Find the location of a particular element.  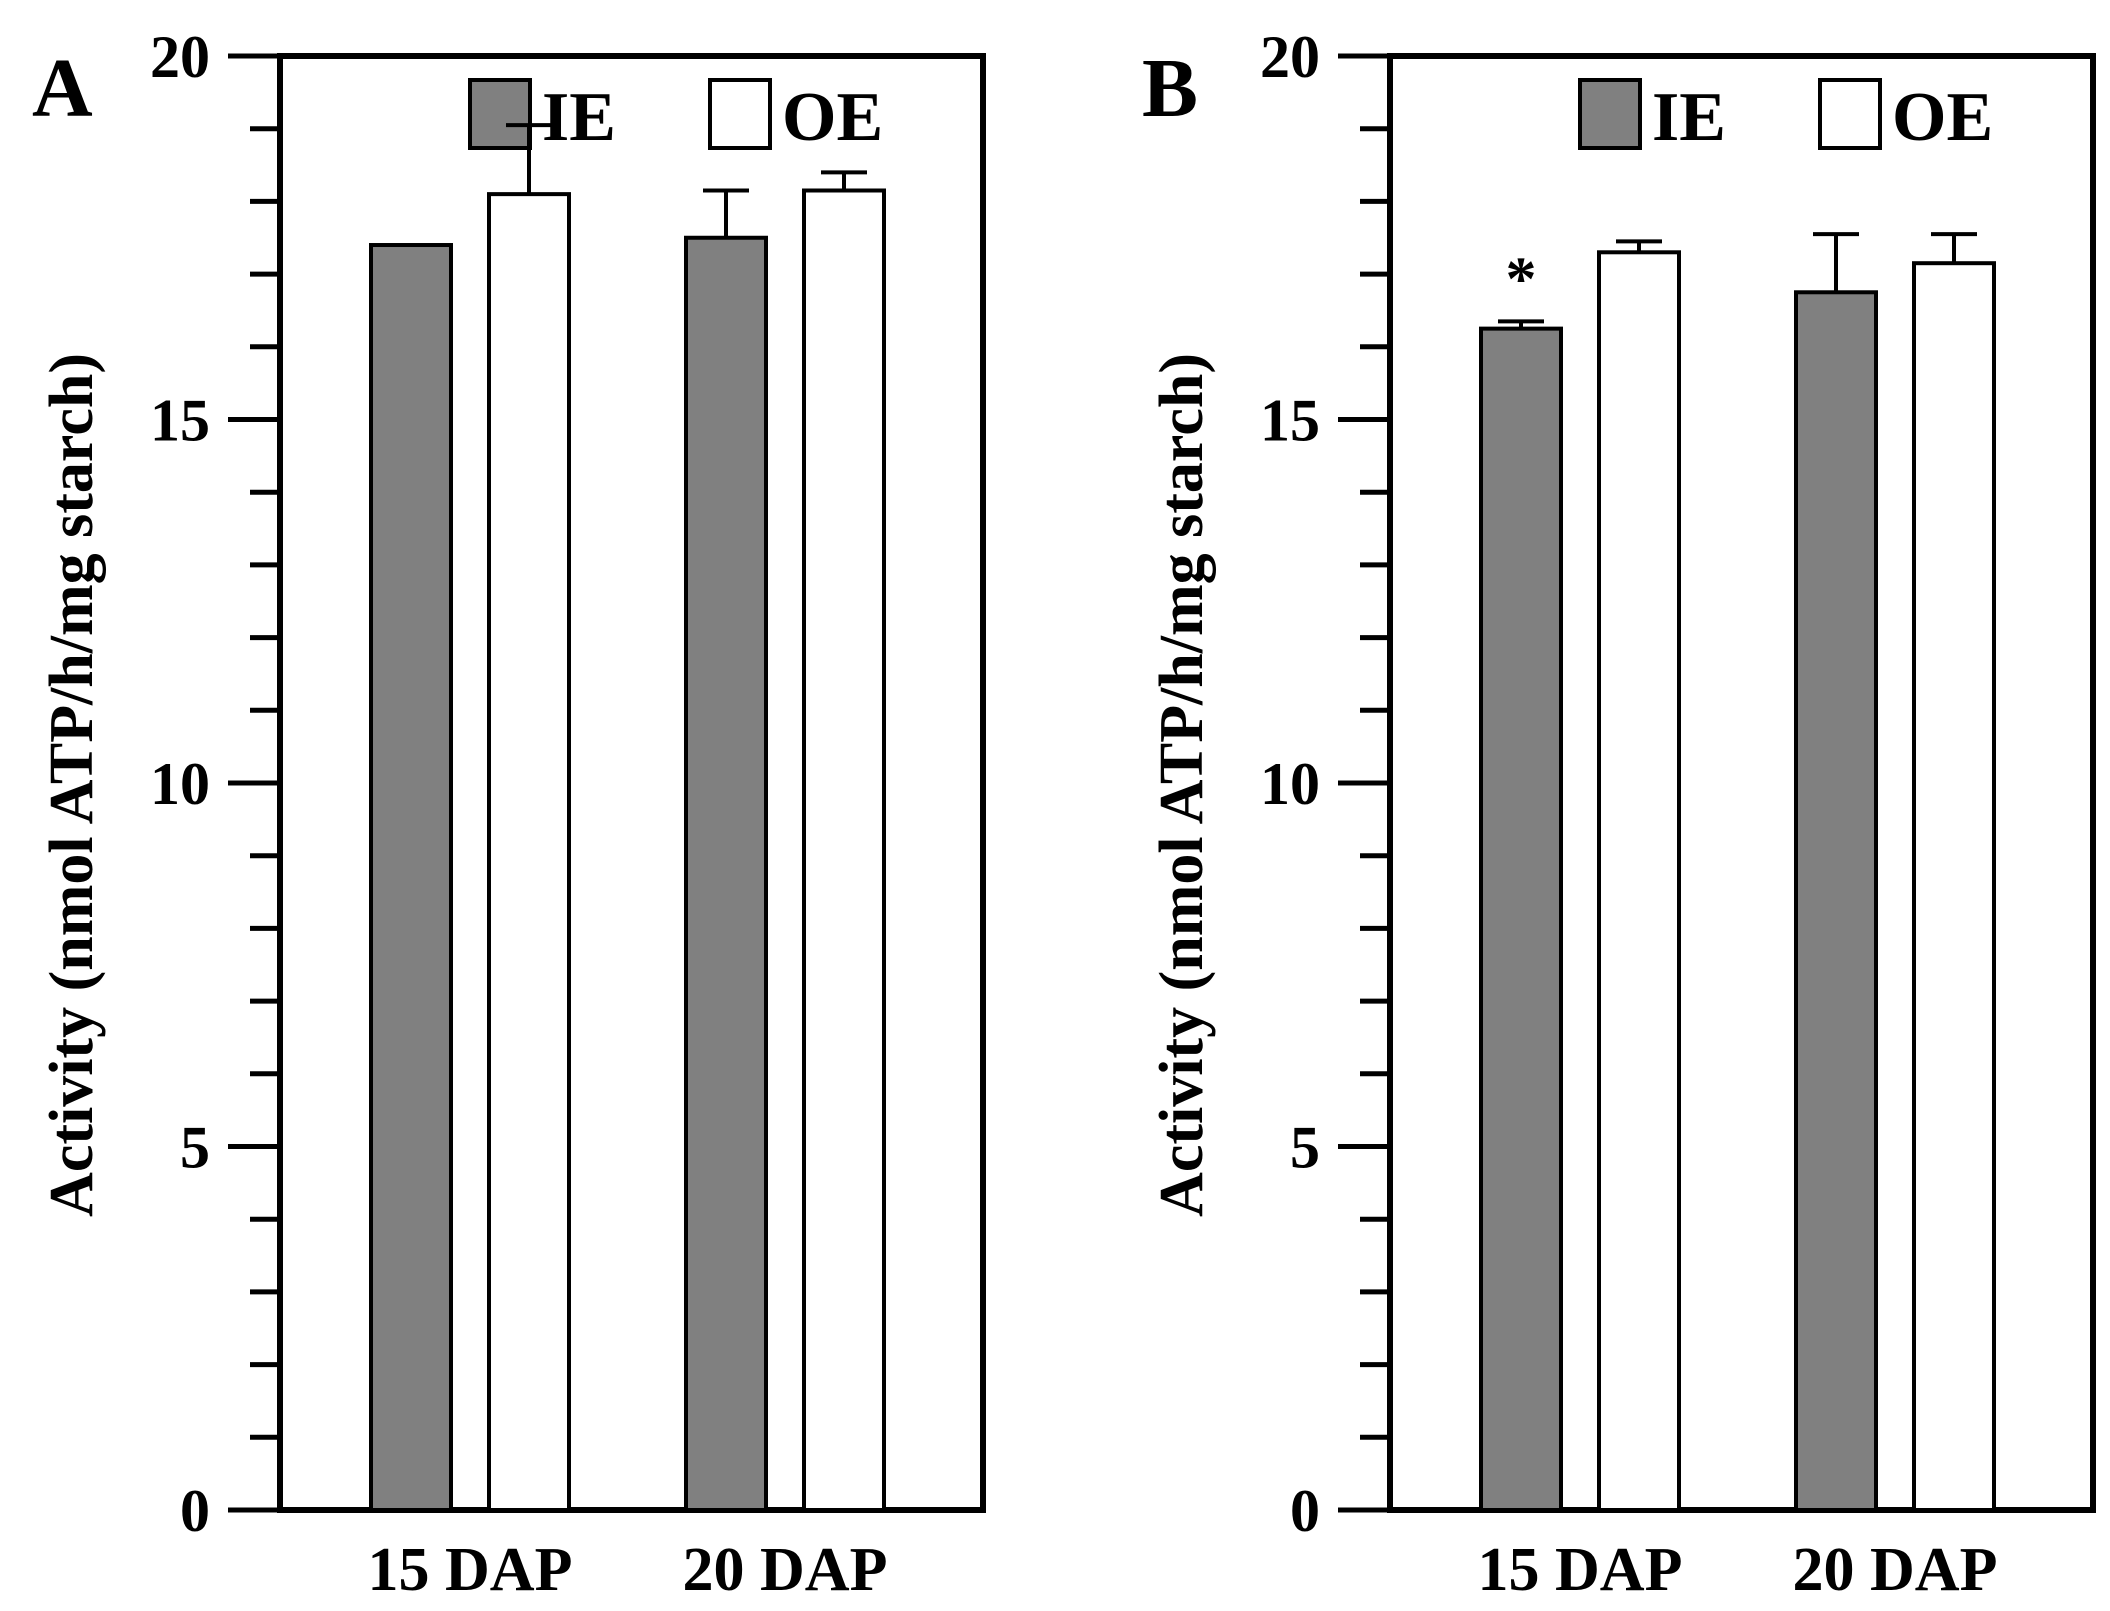

panel-letter: B is located at coordinates (1170, 88).